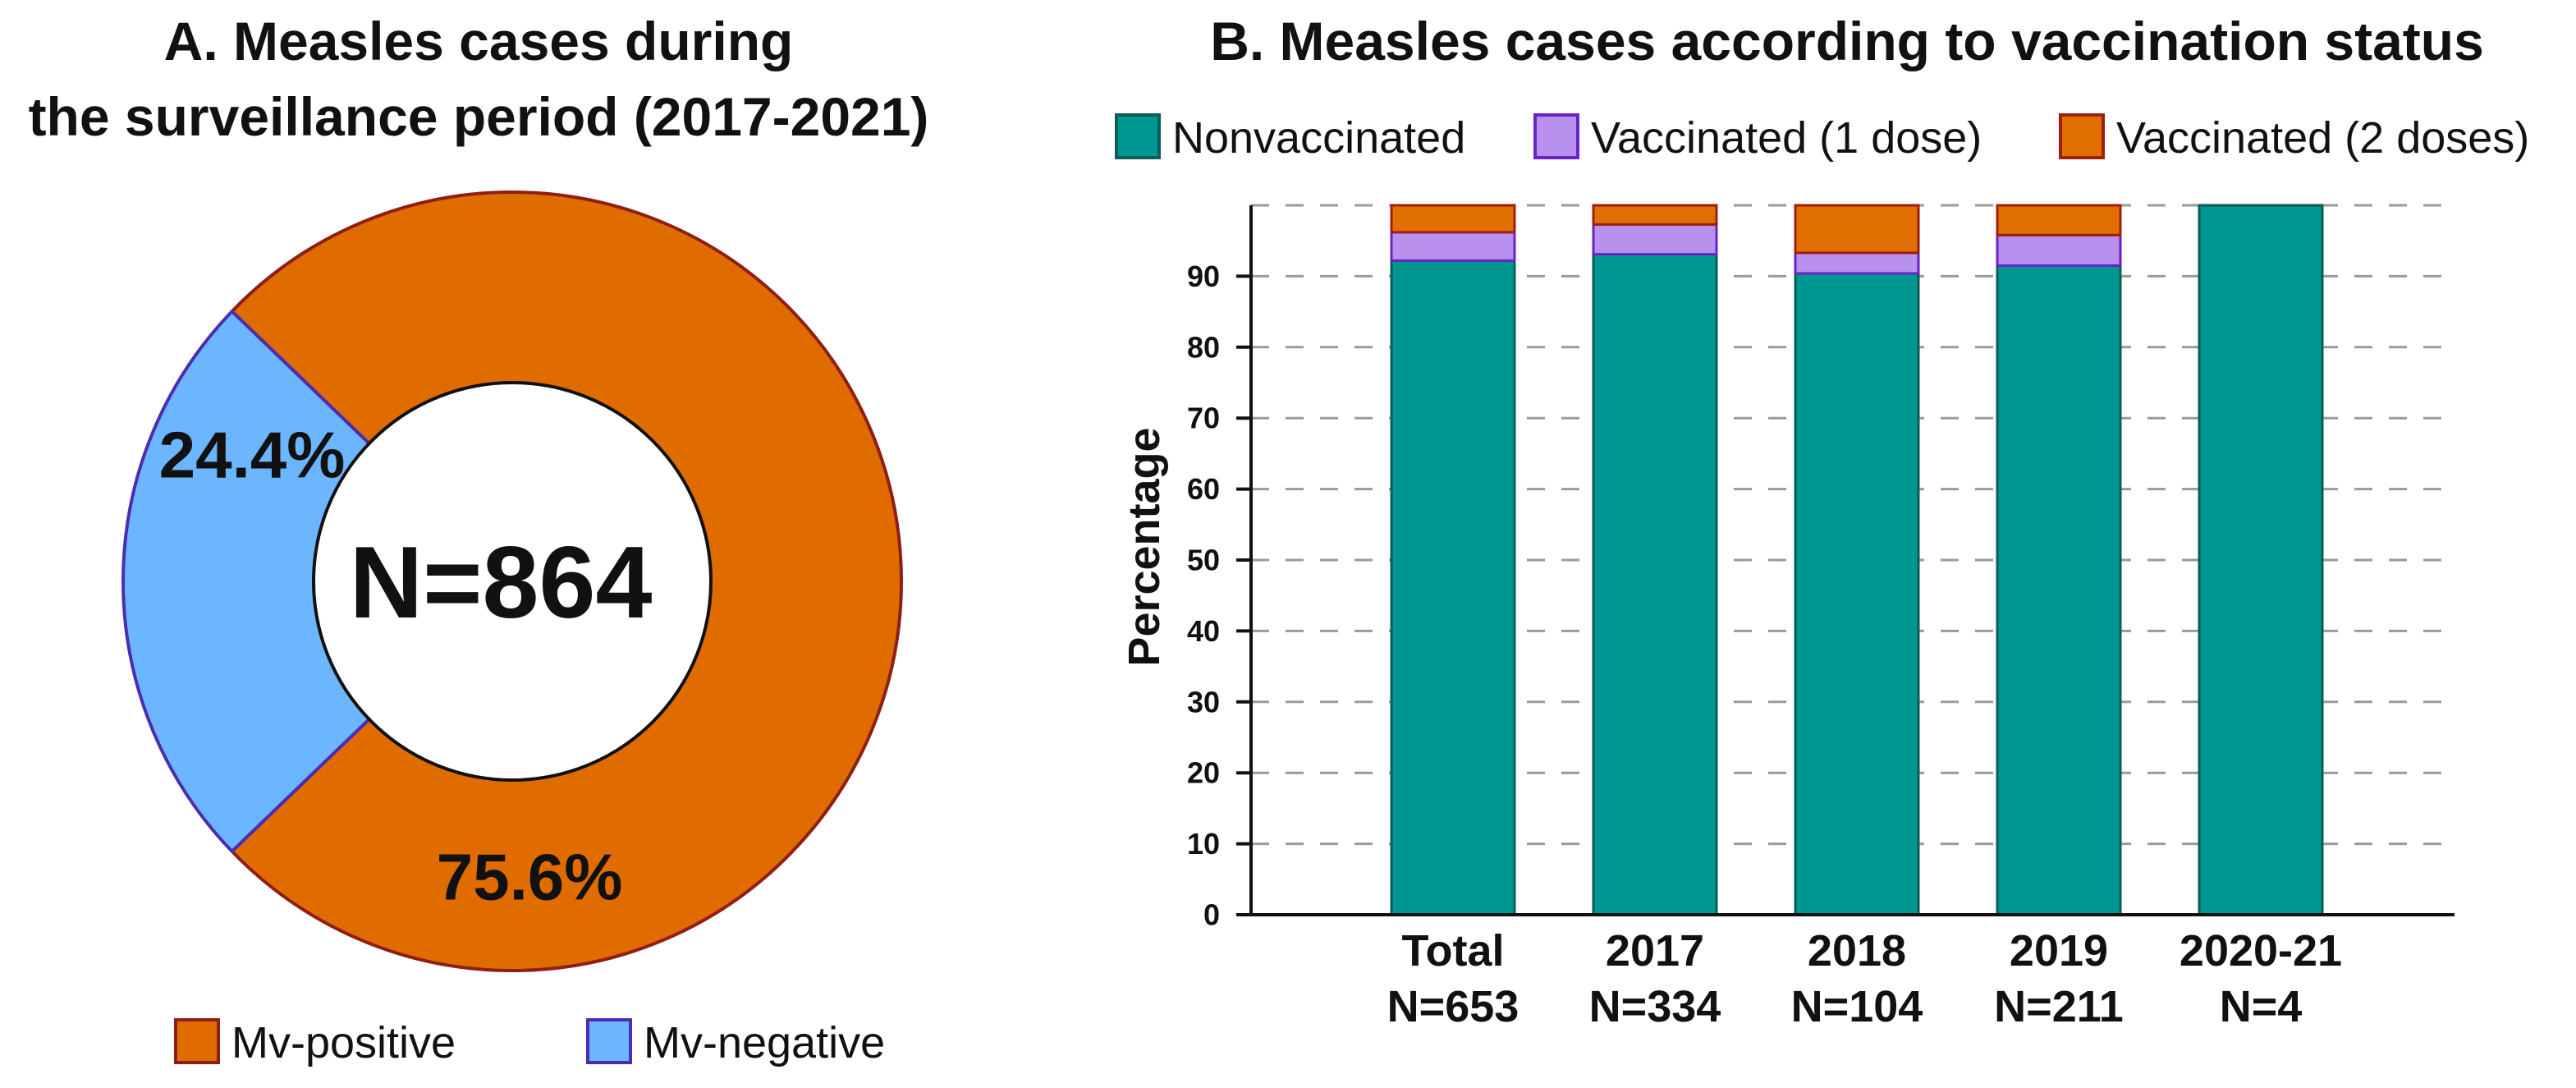 This screenshot has width=2576, height=1088. What do you see at coordinates (253, 455) in the screenshot?
I see `pie-slice-label-mv-negative: 24.4%` at bounding box center [253, 455].